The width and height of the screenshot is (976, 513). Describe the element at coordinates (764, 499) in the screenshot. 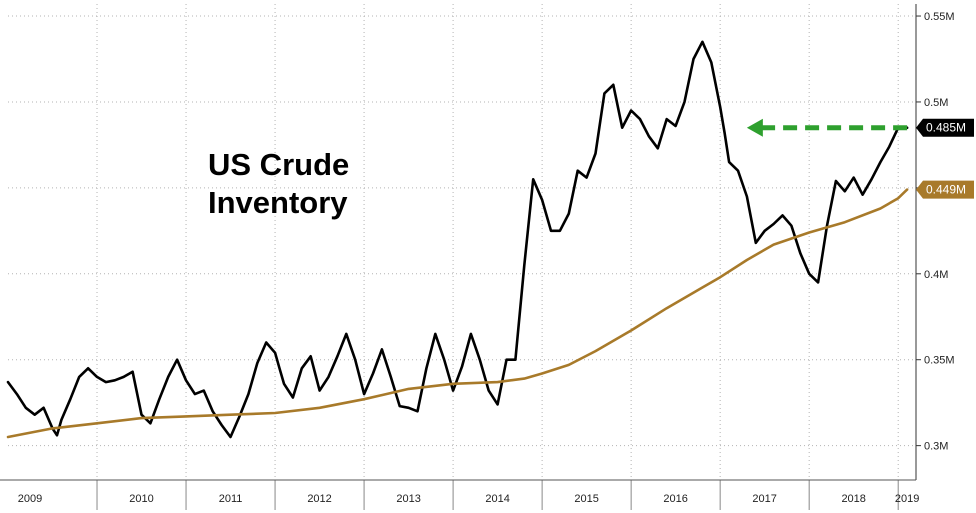

I see `x-tick-label: 2017` at that location.